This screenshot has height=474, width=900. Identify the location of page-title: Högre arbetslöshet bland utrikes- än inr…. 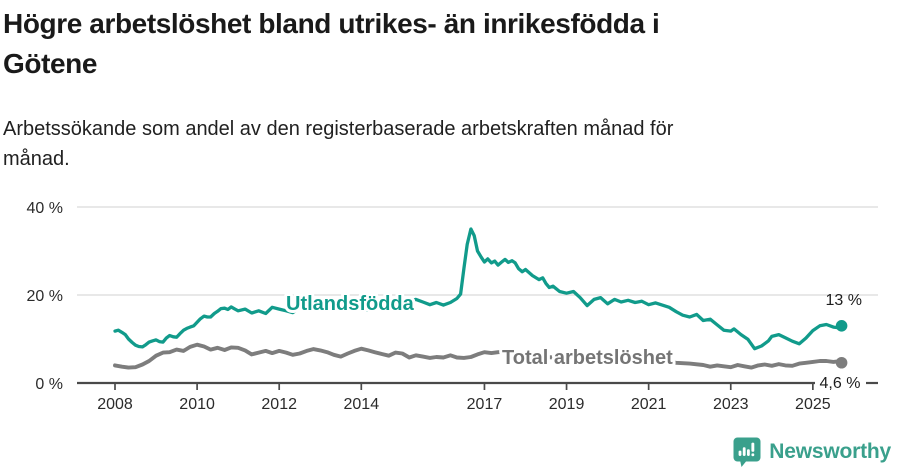
(331, 44).